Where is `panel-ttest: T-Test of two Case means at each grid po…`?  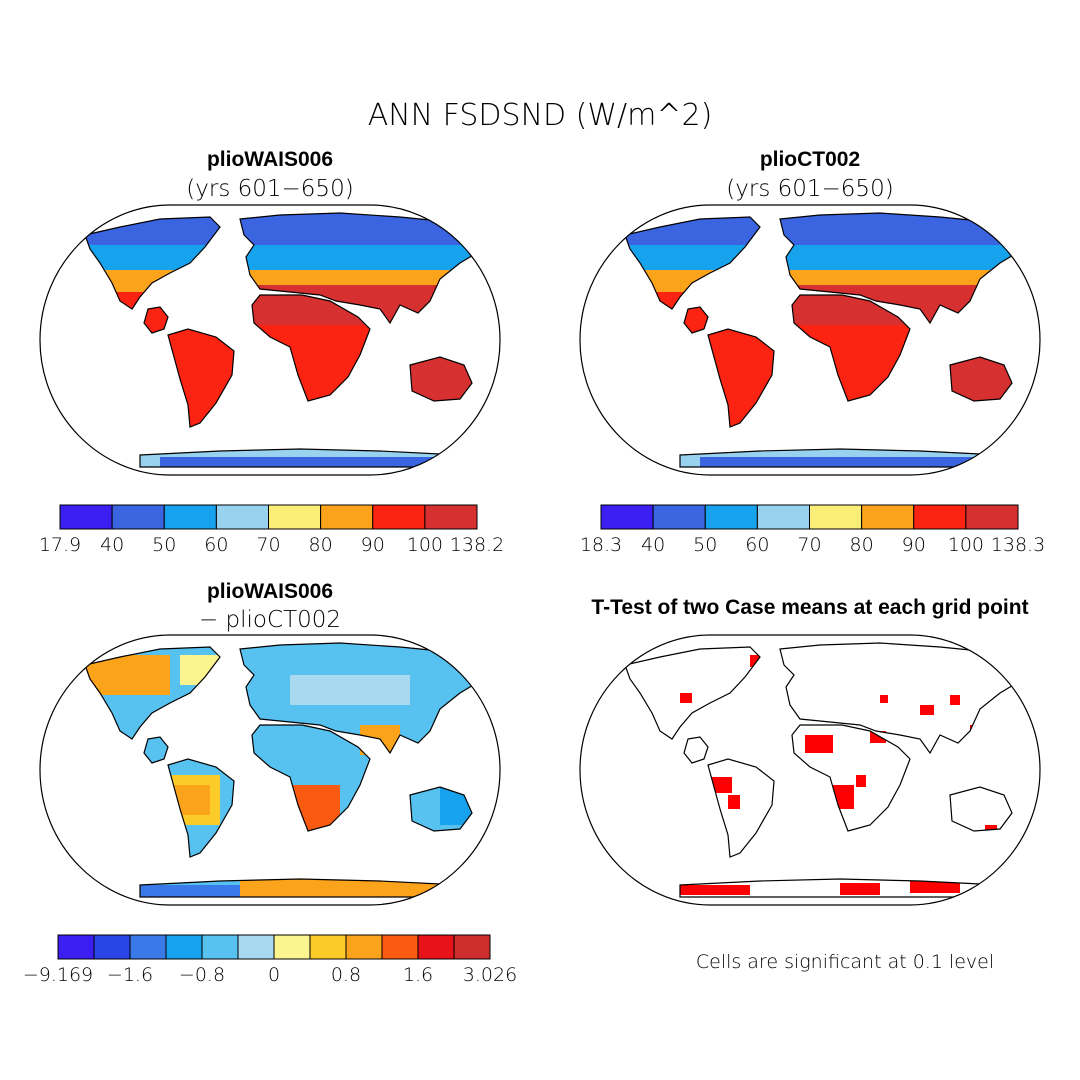 panel-ttest: T-Test of two Case means at each grid po… is located at coordinates (810, 784).